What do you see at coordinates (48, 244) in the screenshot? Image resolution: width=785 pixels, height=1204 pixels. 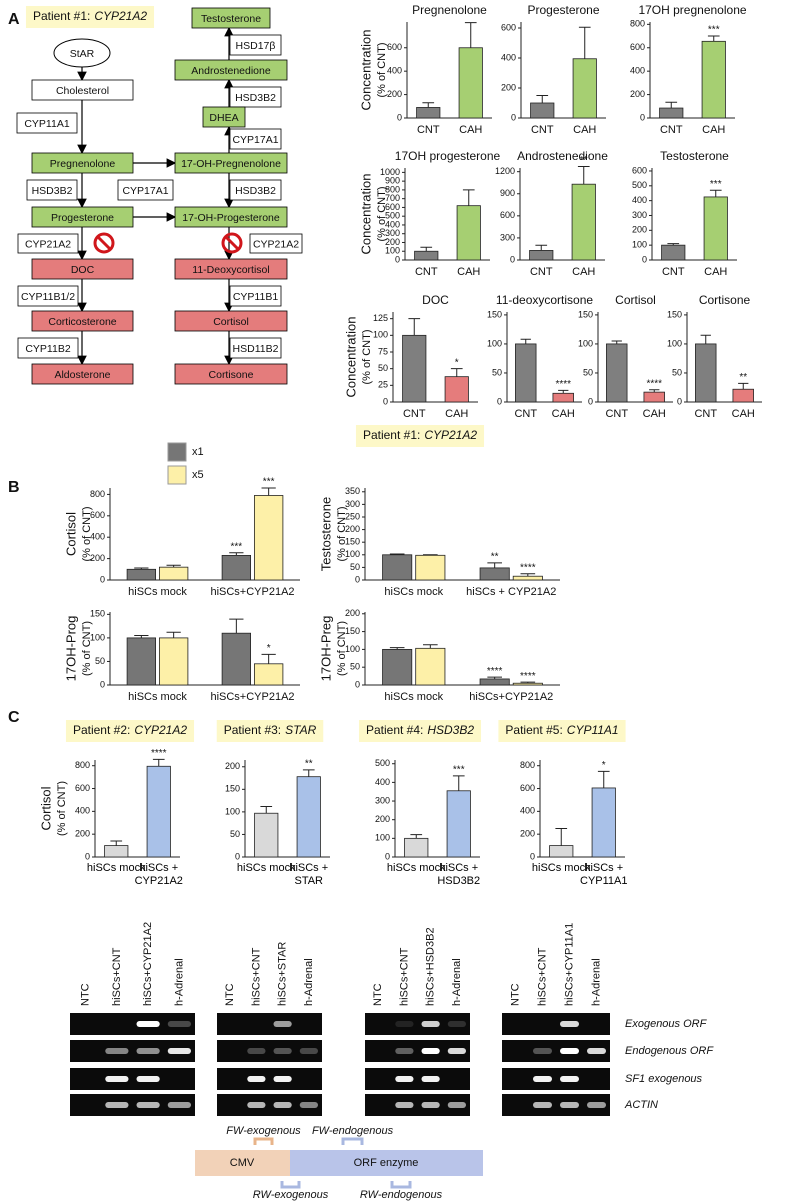 I see `pathway-label: CYP21A2` at bounding box center [48, 244].